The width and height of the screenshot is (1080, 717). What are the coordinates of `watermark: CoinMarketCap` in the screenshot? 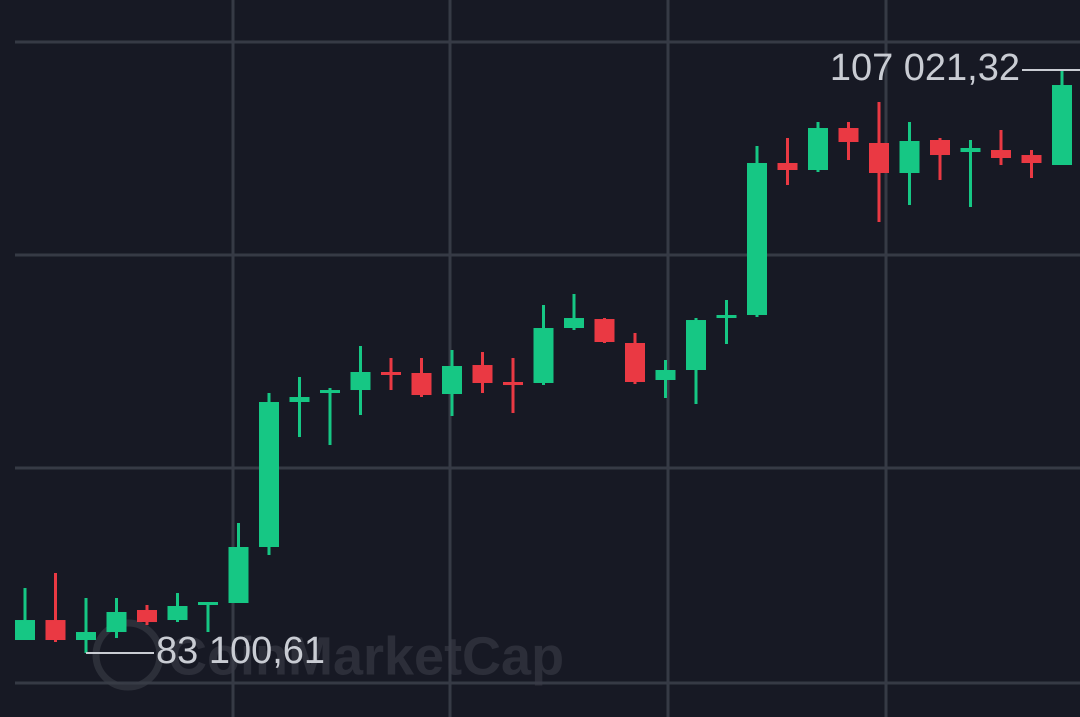 It's located at (366, 656).